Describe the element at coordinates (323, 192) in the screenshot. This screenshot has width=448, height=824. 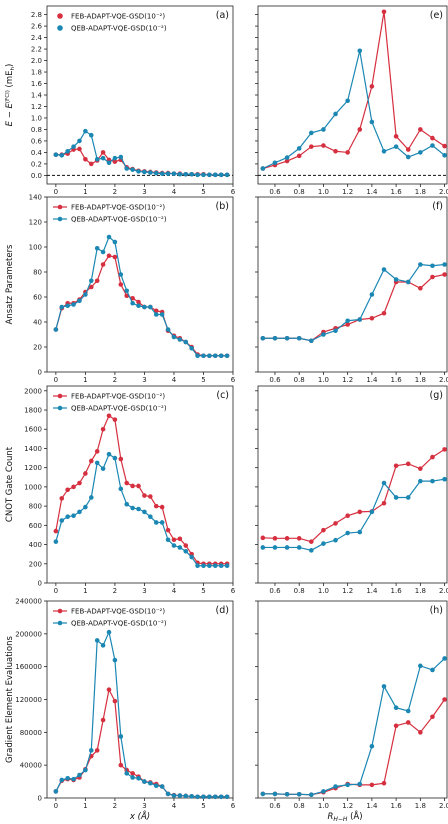
I see `x-tick-label: 1.0` at that location.